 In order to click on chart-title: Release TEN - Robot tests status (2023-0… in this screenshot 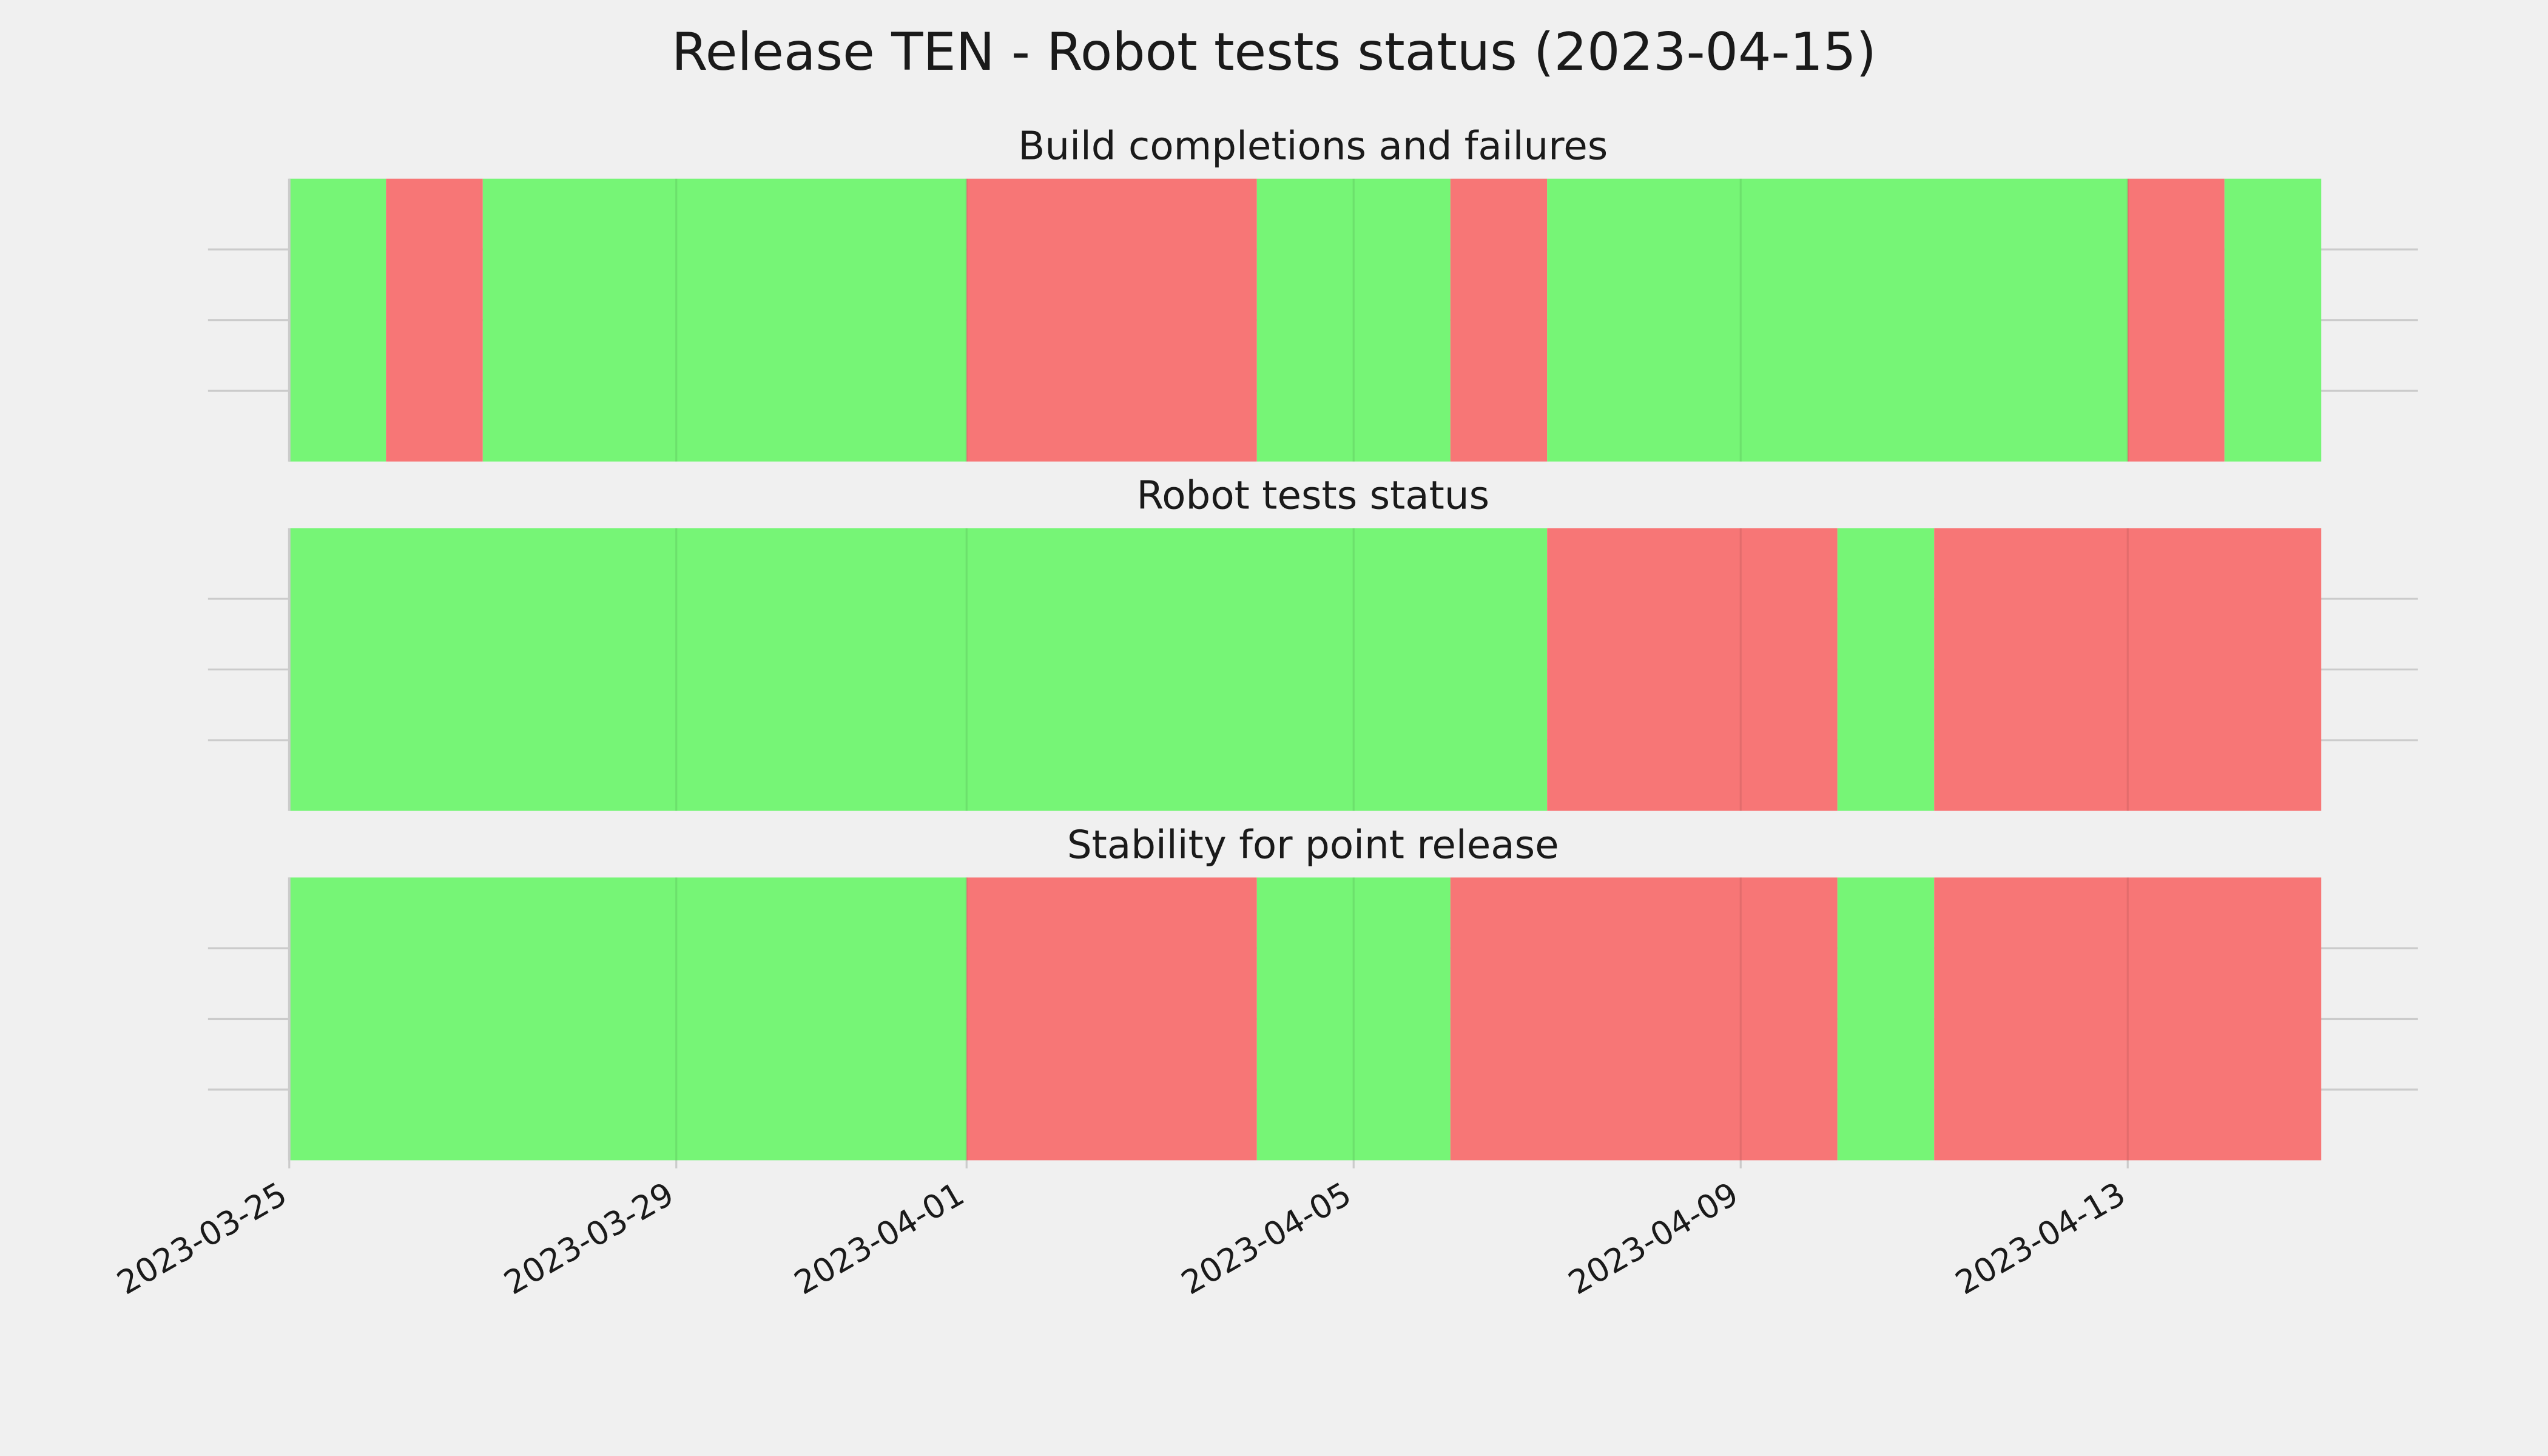, I will do `click(1274, 52)`.